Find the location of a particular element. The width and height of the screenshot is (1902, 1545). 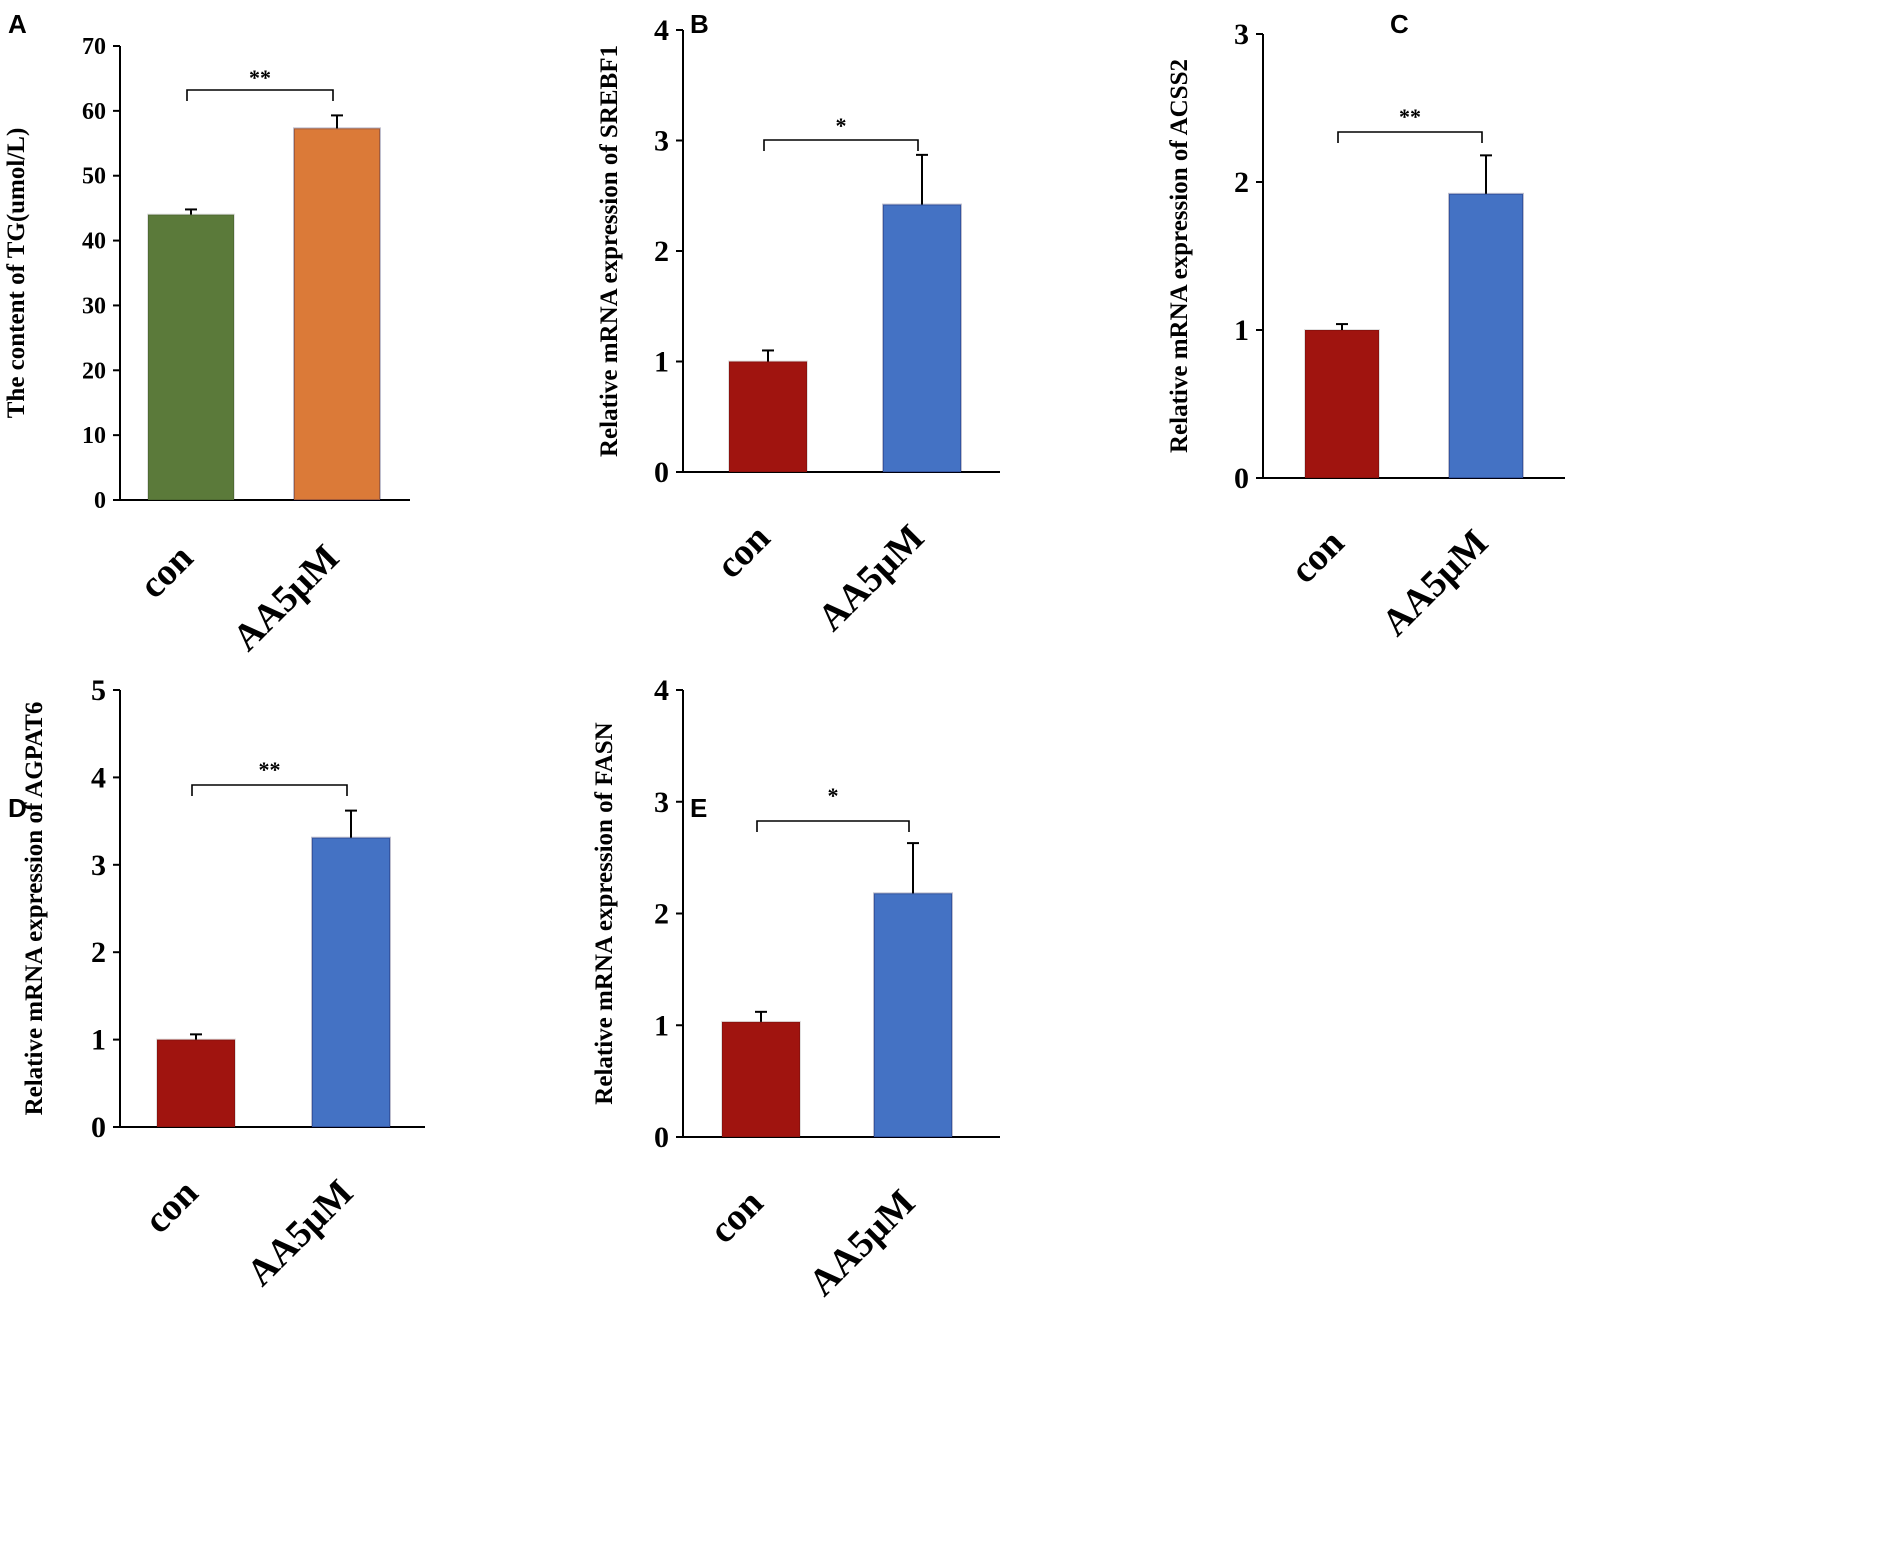

y-axis-title-b: Relative mRNA expression of SREBF1 is located at coordinates (609, 251).